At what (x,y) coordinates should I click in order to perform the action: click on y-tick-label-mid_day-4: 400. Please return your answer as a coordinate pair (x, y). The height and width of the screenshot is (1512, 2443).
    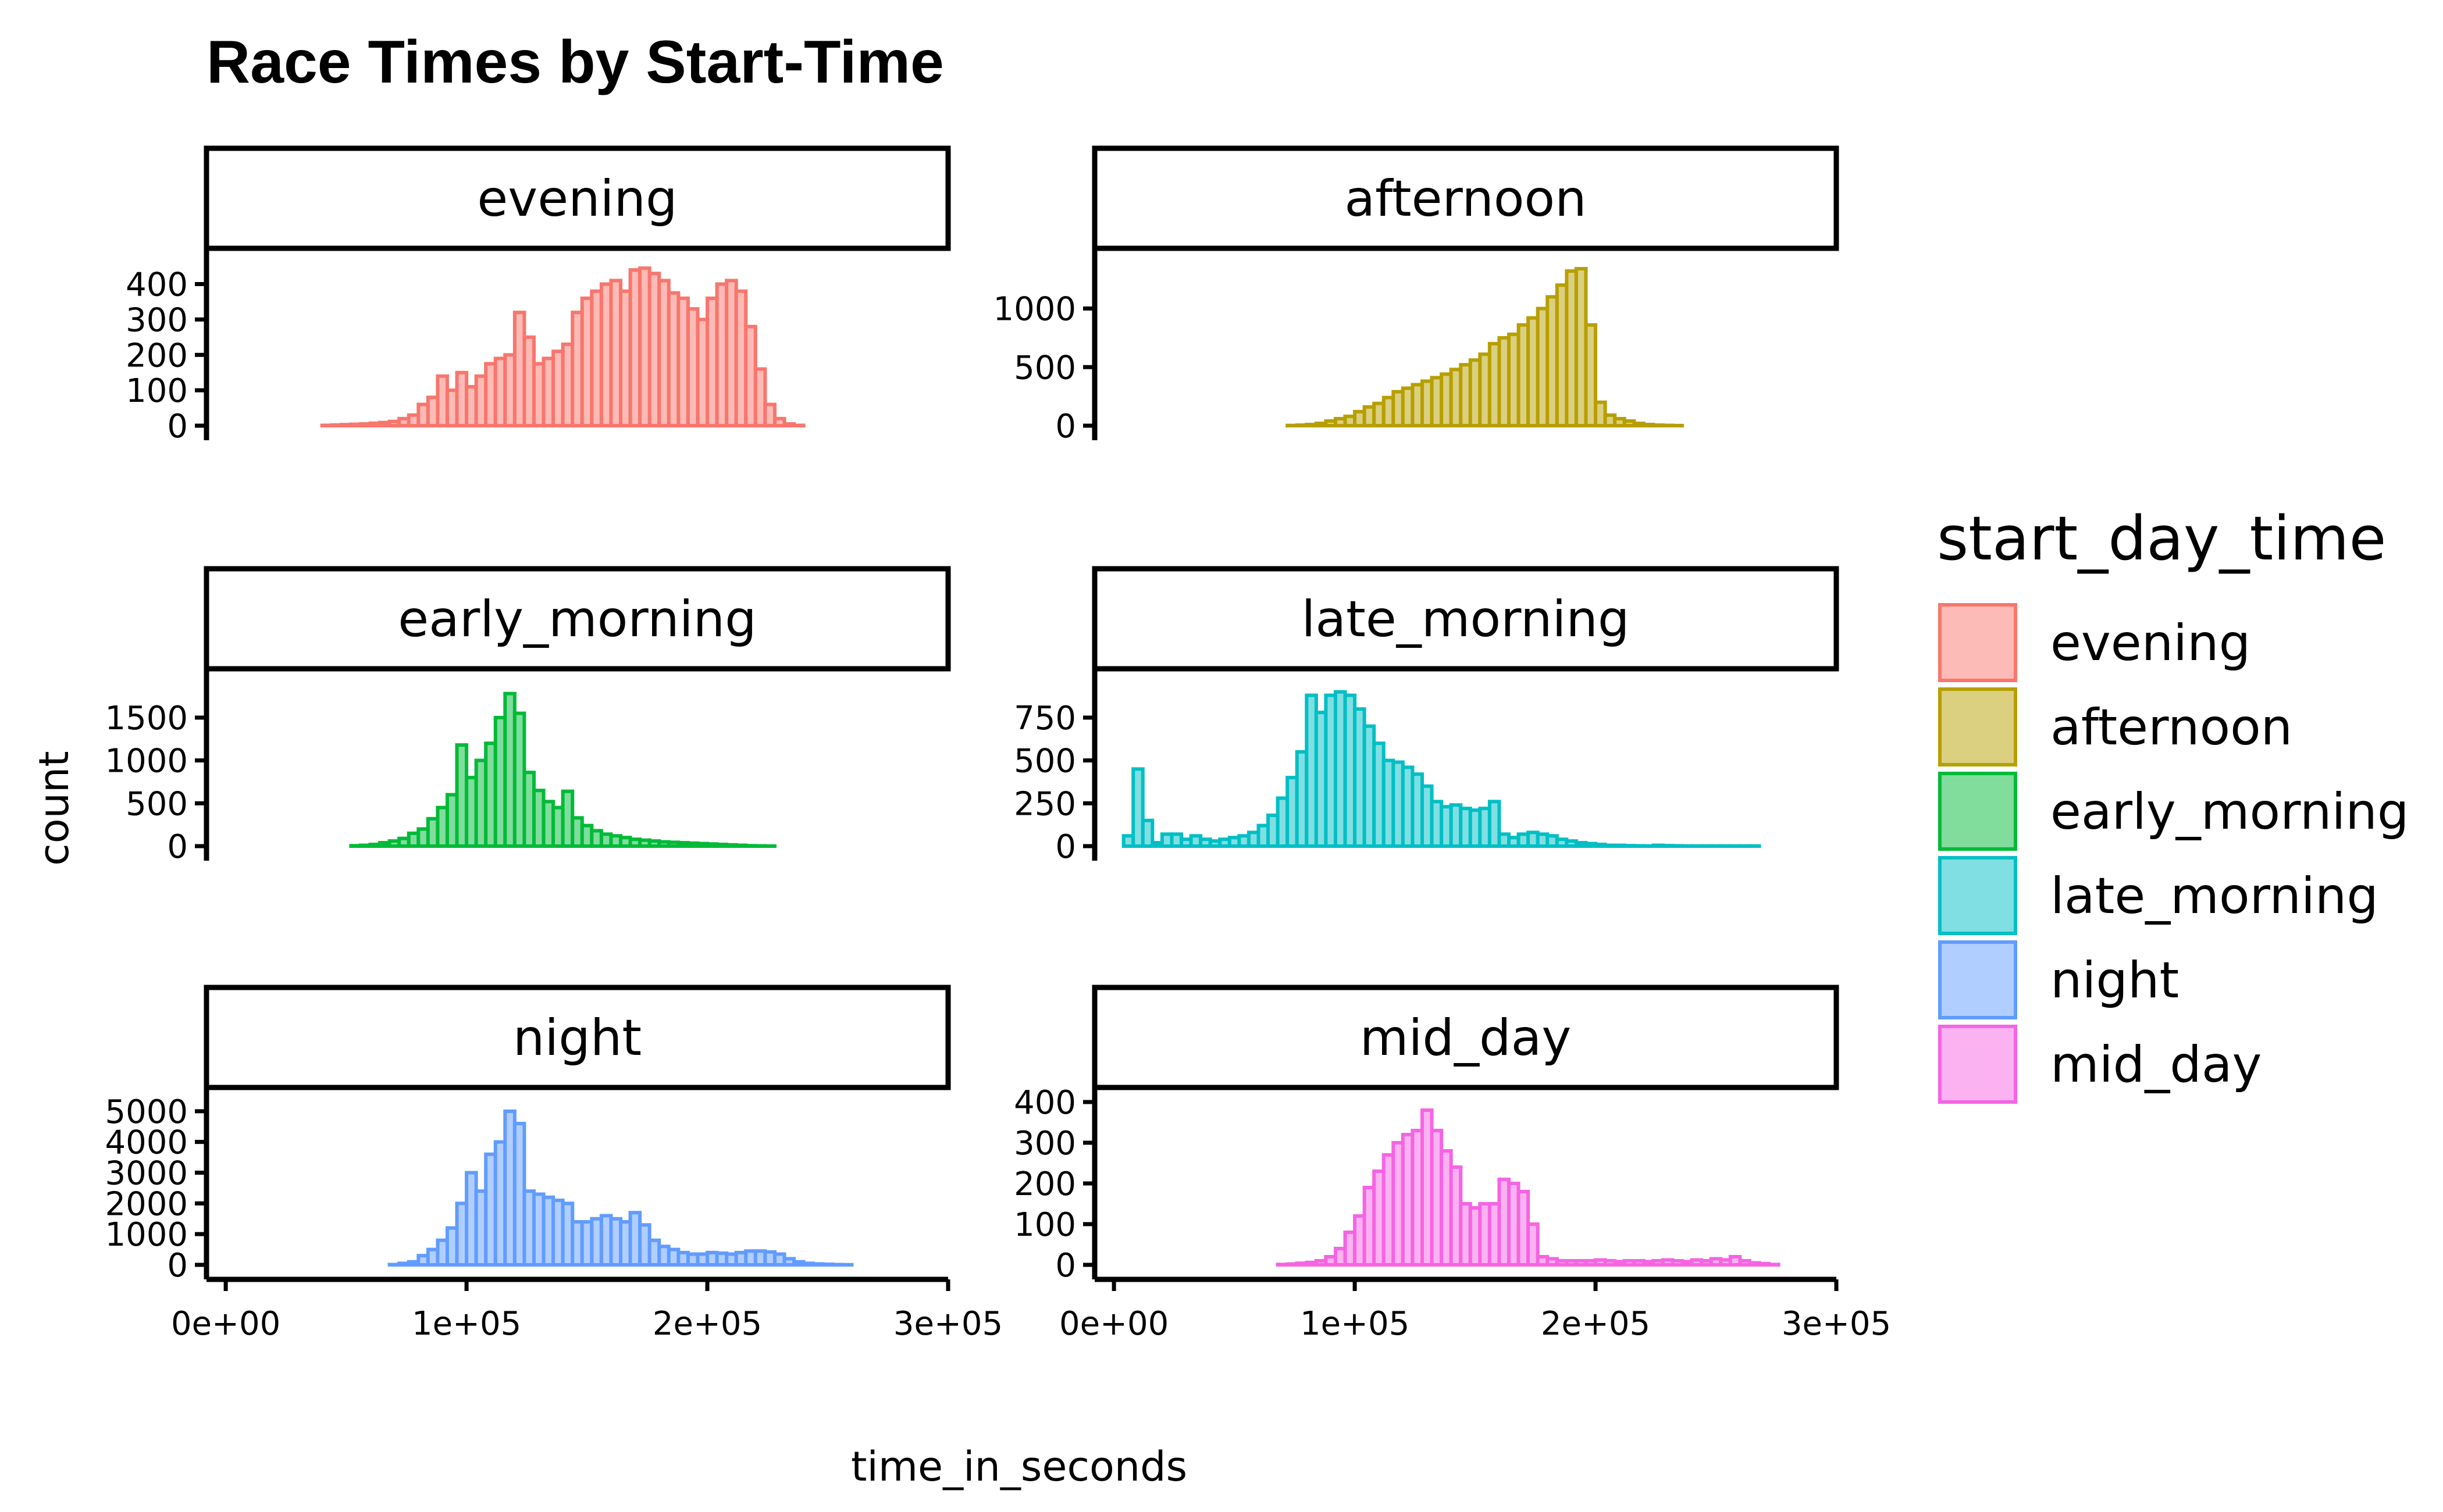
    Looking at the image, I should click on (1045, 1103).